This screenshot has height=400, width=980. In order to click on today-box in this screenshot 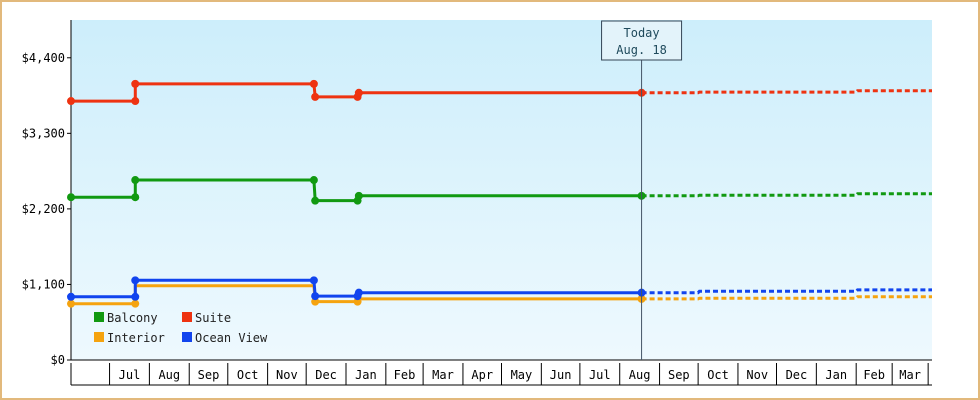, I will do `click(642, 40)`.